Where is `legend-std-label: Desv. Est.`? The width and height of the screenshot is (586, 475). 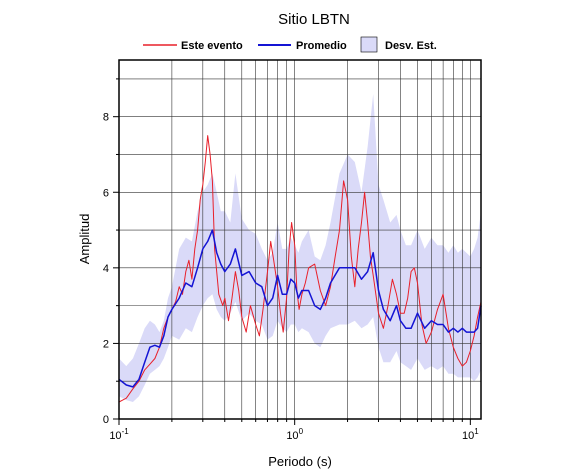 legend-std-label: Desv. Est. is located at coordinates (411, 46).